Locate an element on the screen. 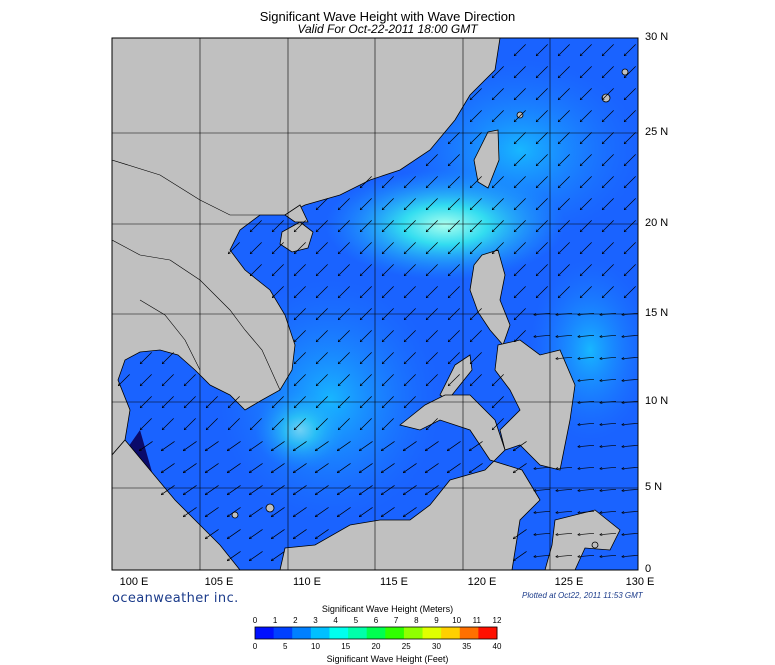 The width and height of the screenshot is (775, 665). meter-tick-label: 5 is located at coordinates (356, 620).